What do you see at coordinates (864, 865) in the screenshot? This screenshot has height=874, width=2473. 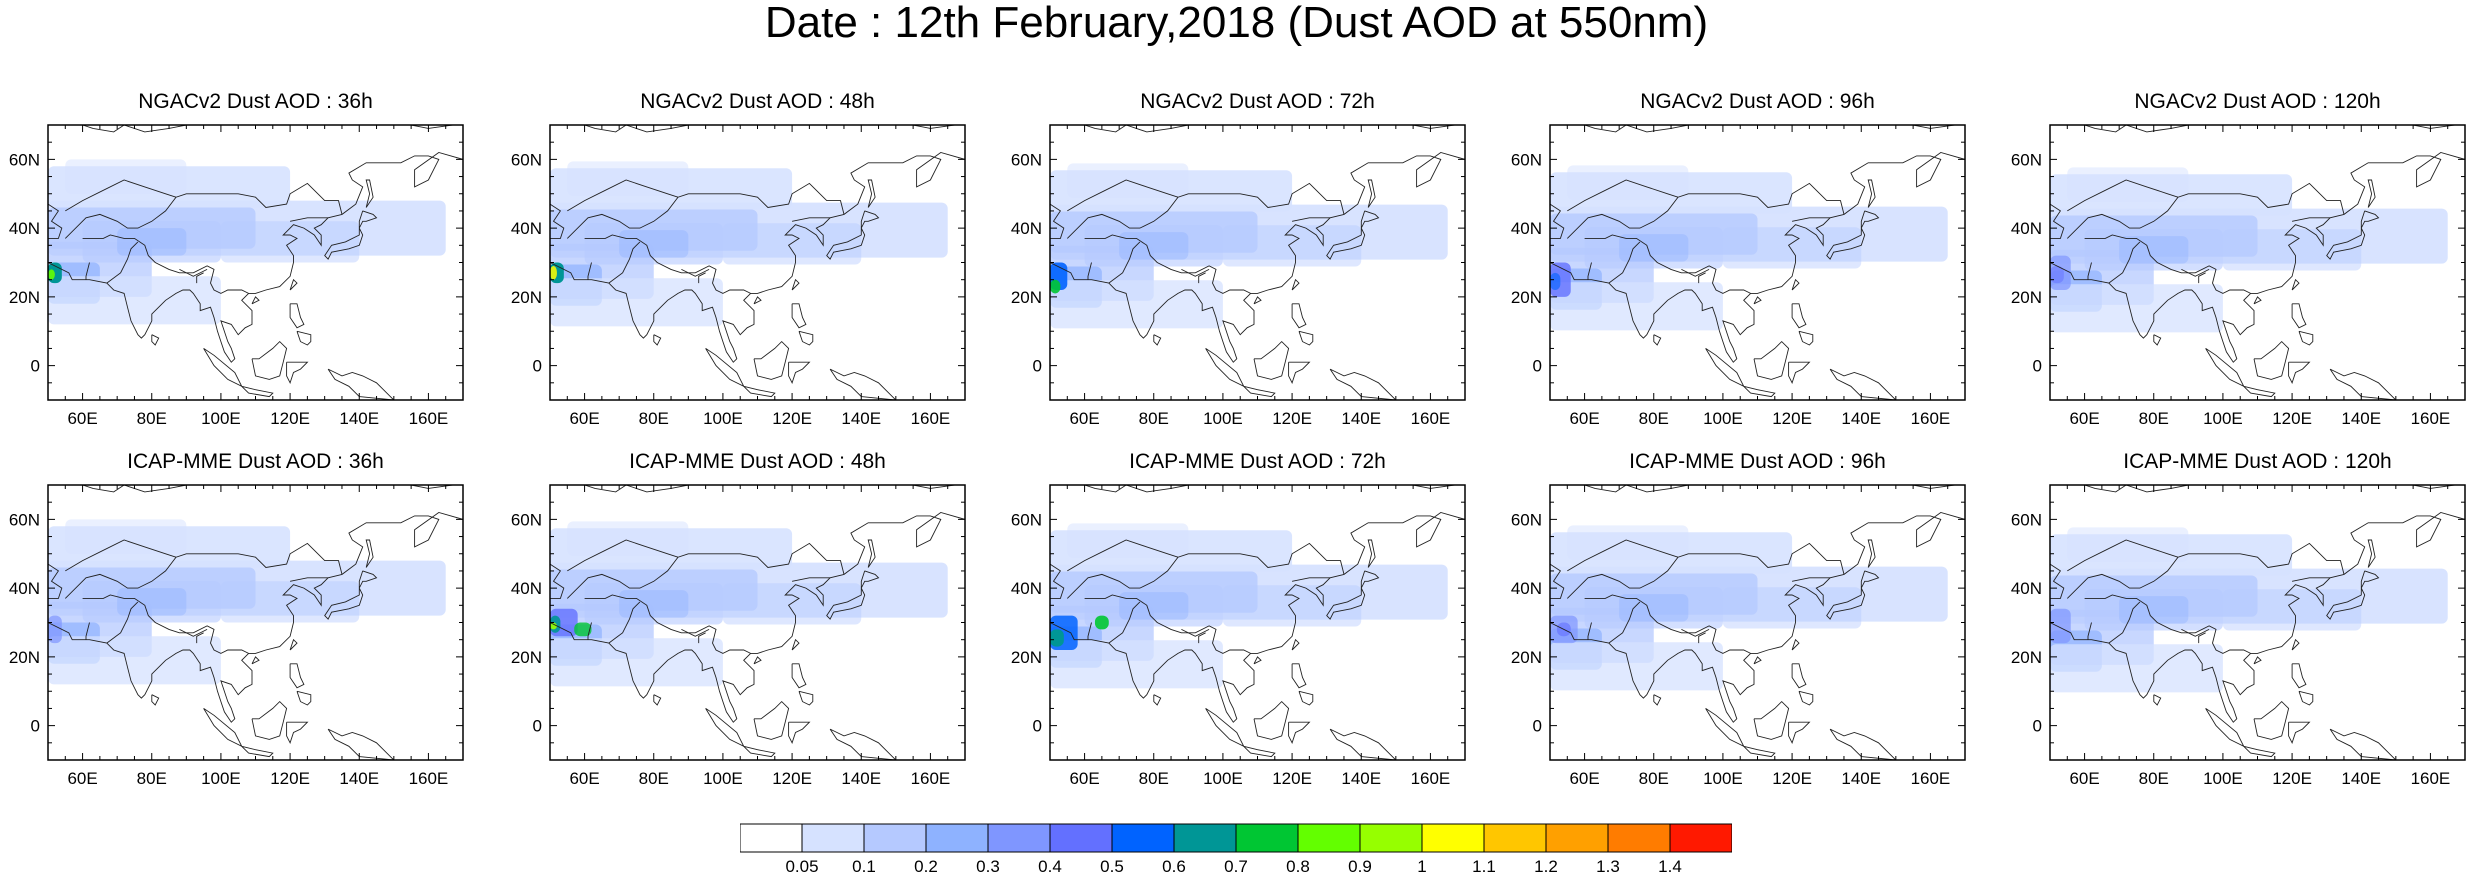 I see `colorbar-label: 0.1` at bounding box center [864, 865].